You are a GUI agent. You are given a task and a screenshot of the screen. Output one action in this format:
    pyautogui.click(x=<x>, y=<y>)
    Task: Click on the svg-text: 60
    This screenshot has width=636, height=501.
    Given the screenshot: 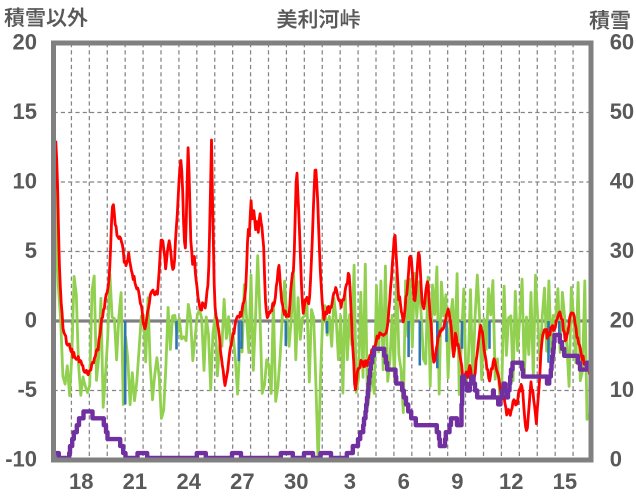 What is the action you would take?
    pyautogui.click(x=622, y=42)
    